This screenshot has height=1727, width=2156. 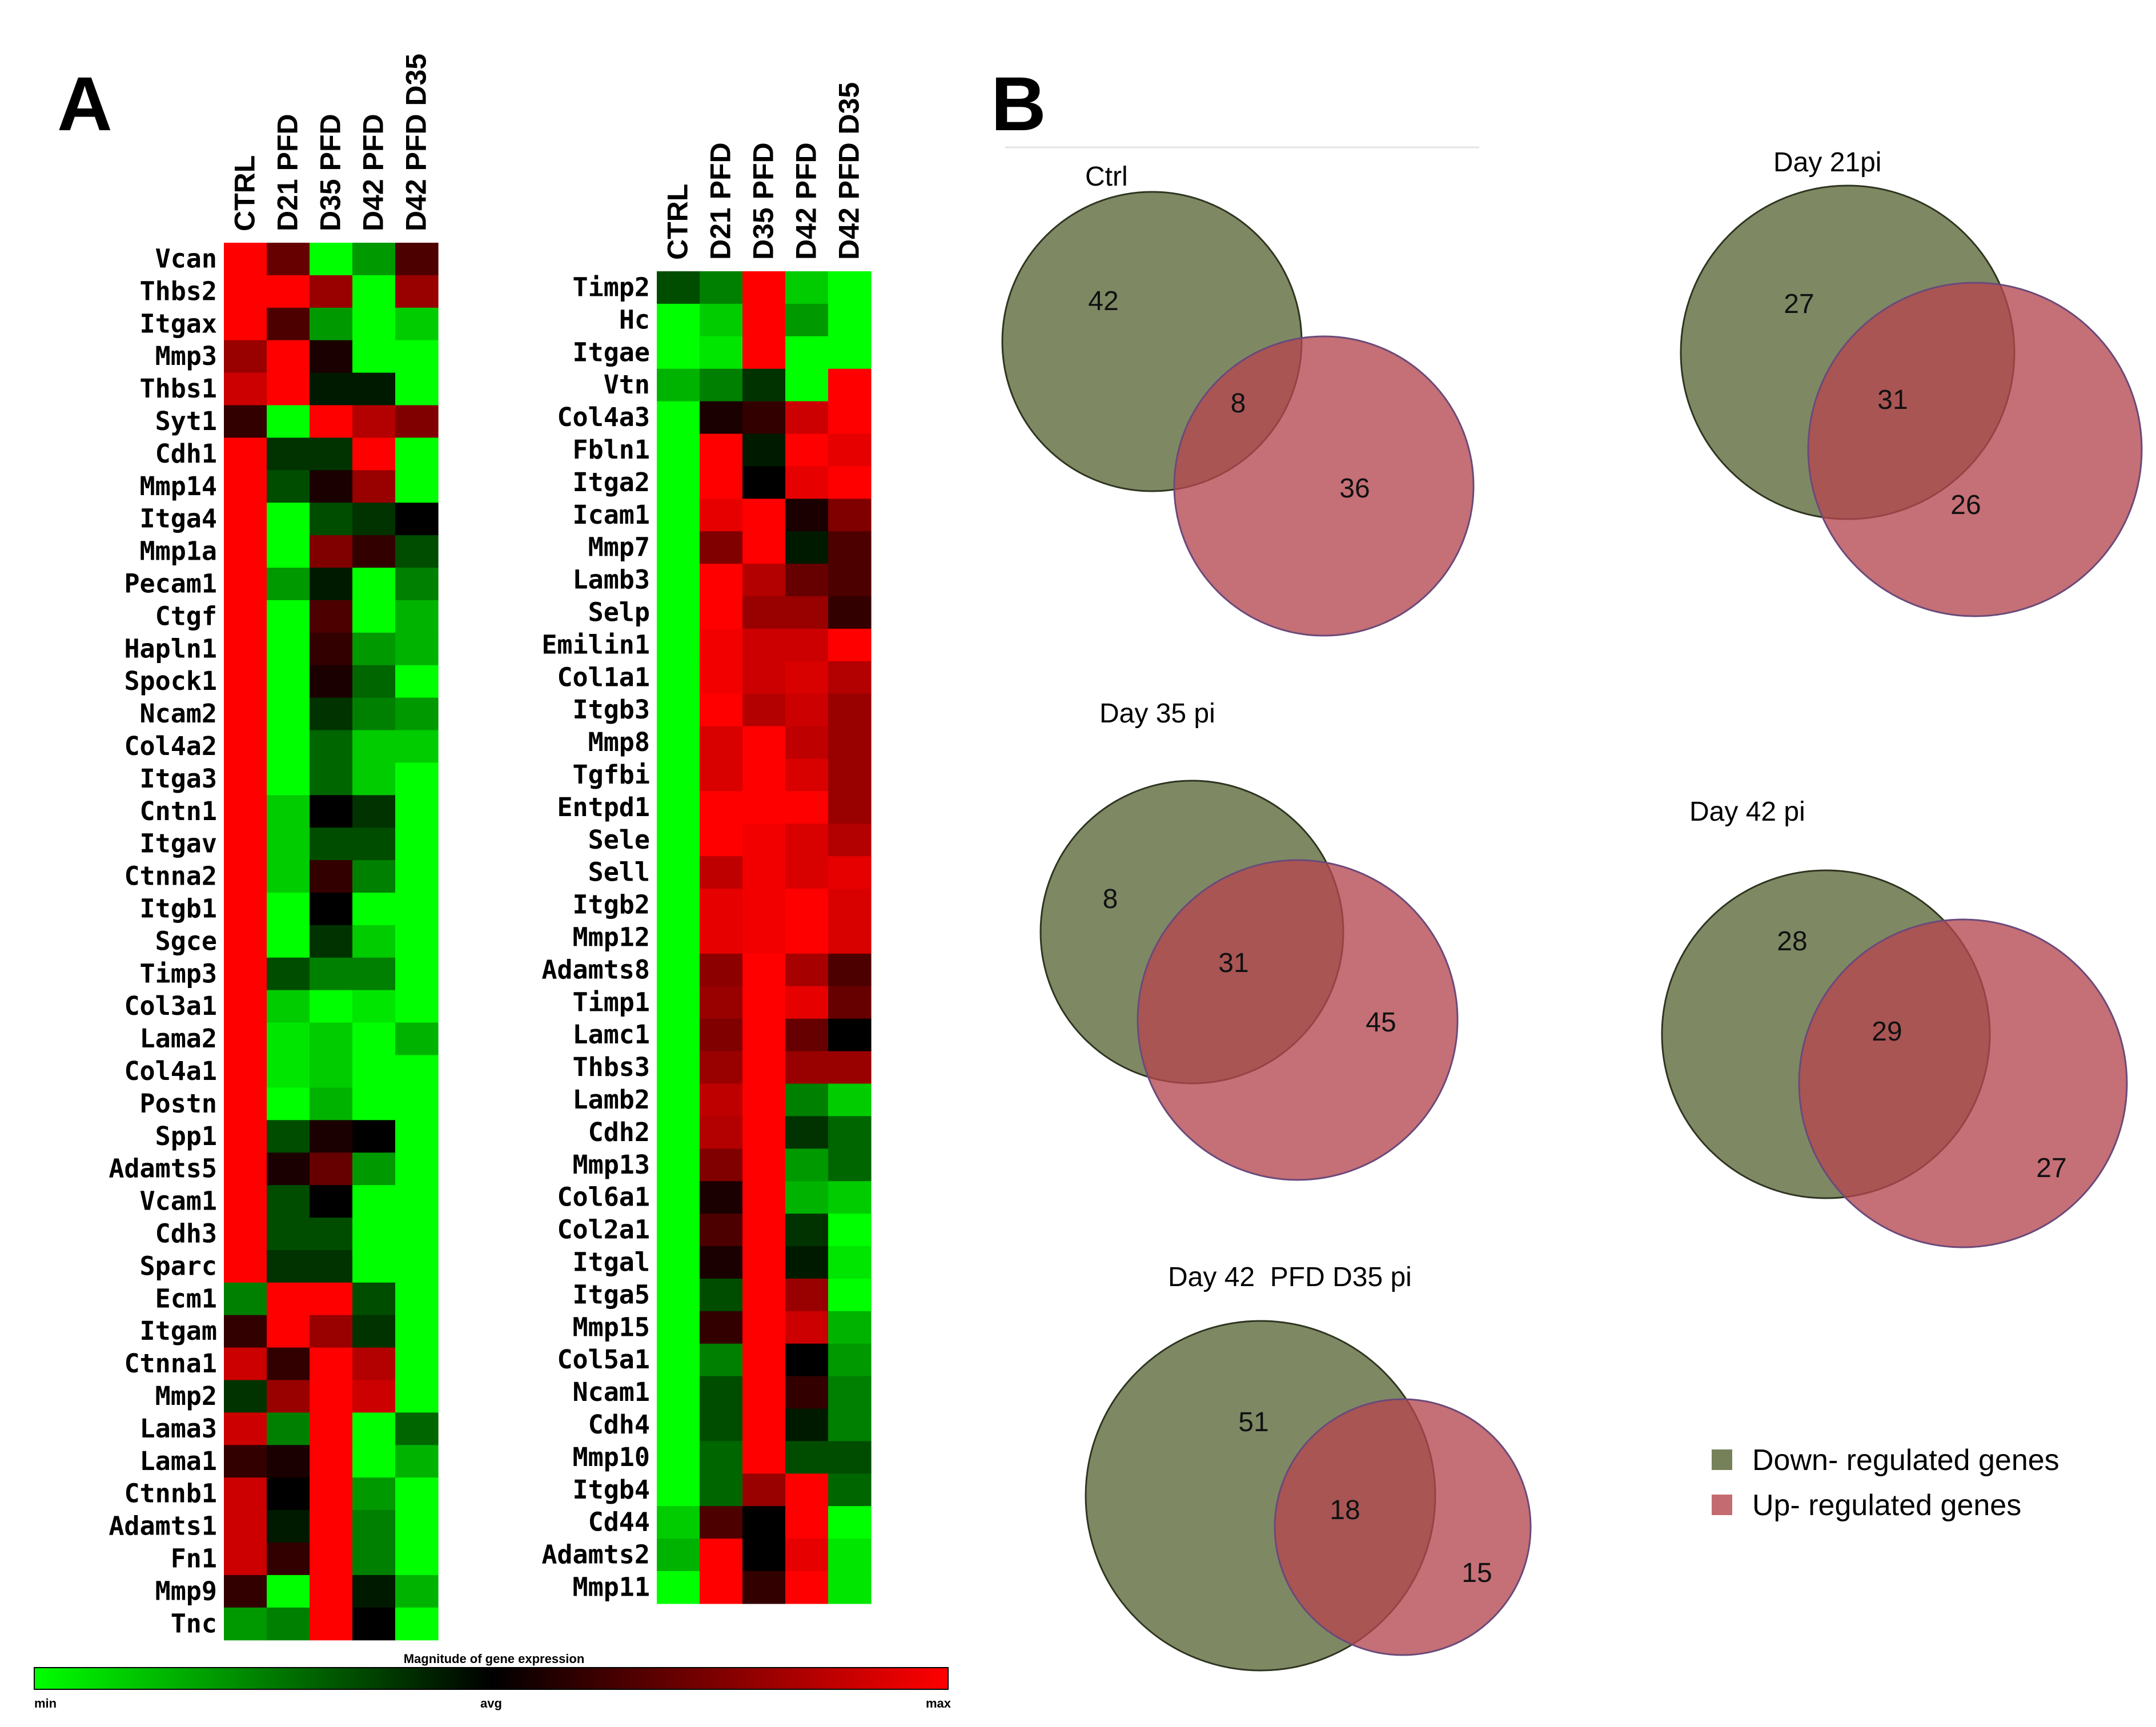 What do you see at coordinates (163, 1169) in the screenshot?
I see `heatmap-row-label: Adamts5` at bounding box center [163, 1169].